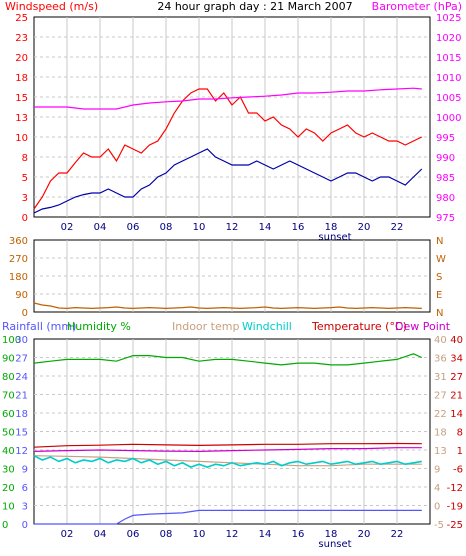 Image resolution: width=466 pixels, height=556 pixels. I want to click on barometer-tick-labels: 1025 1020 1015 1010 1005 1000 995 990 985 980 975, so click(448, 118).